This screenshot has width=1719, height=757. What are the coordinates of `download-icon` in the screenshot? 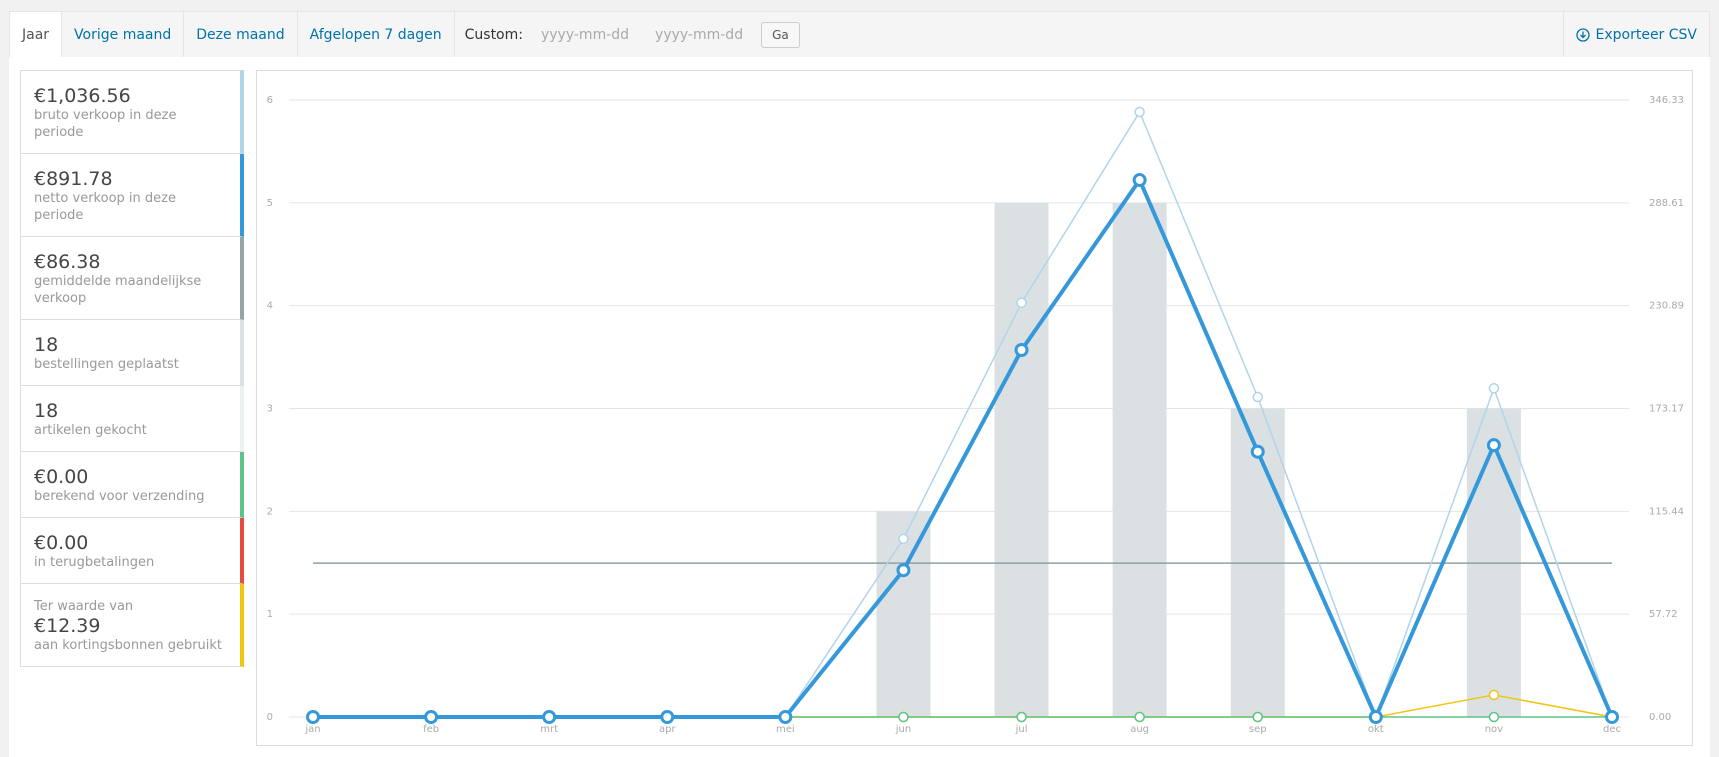 It's located at (1582, 34).